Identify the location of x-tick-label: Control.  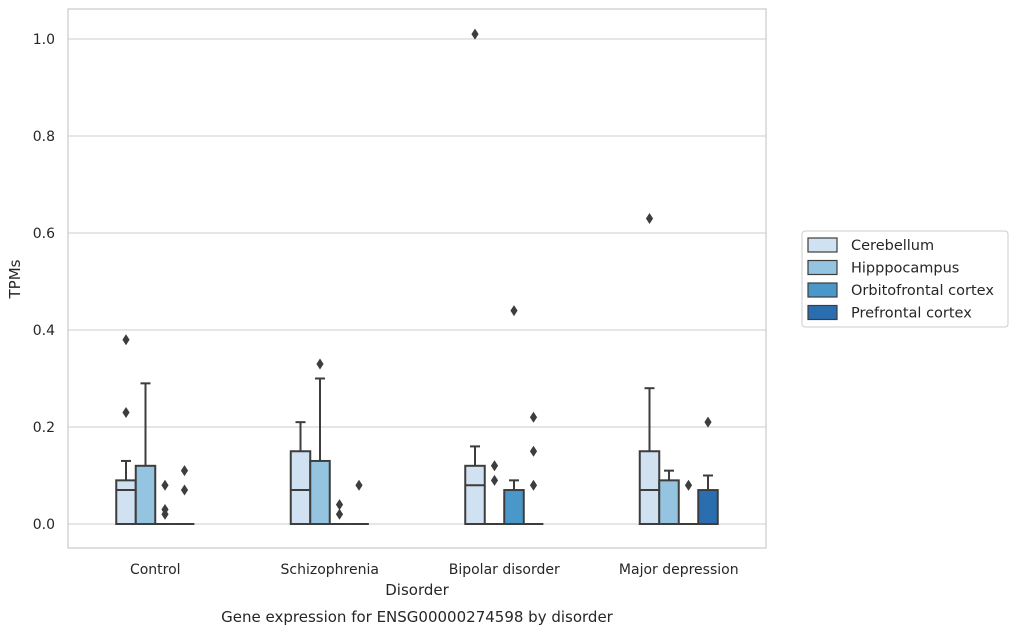
(155, 570).